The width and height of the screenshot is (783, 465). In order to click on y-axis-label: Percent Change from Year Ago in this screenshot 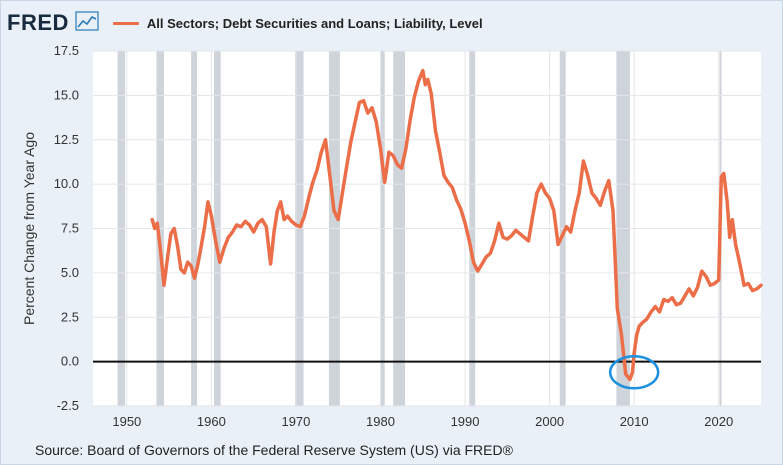, I will do `click(29, 228)`.